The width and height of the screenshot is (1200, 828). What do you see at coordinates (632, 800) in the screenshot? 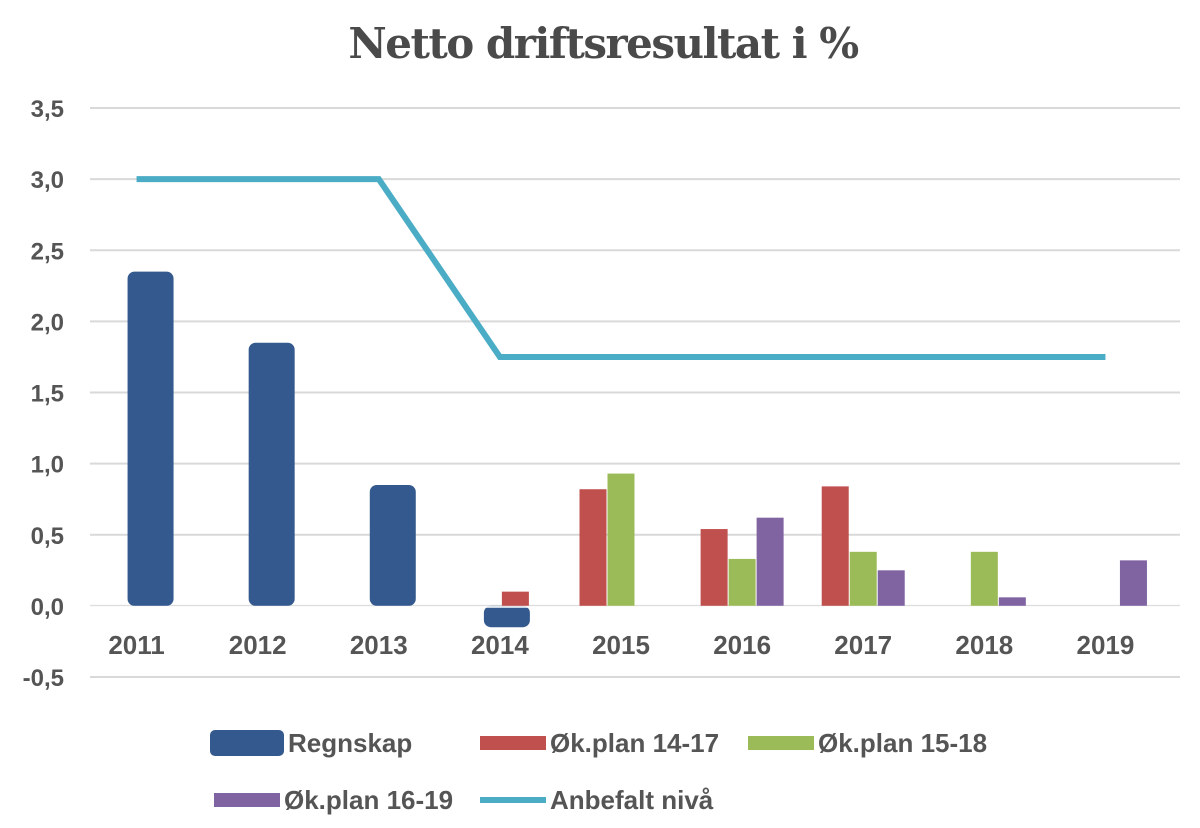
I see `legend-label: Anbefalt nivå` at bounding box center [632, 800].